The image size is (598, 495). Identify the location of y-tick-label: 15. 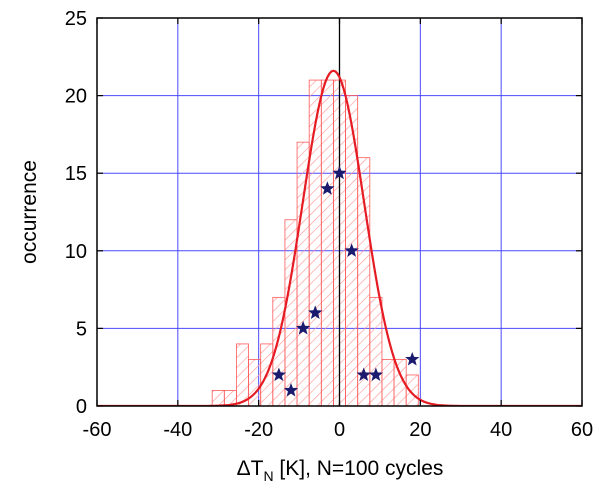
(76, 174).